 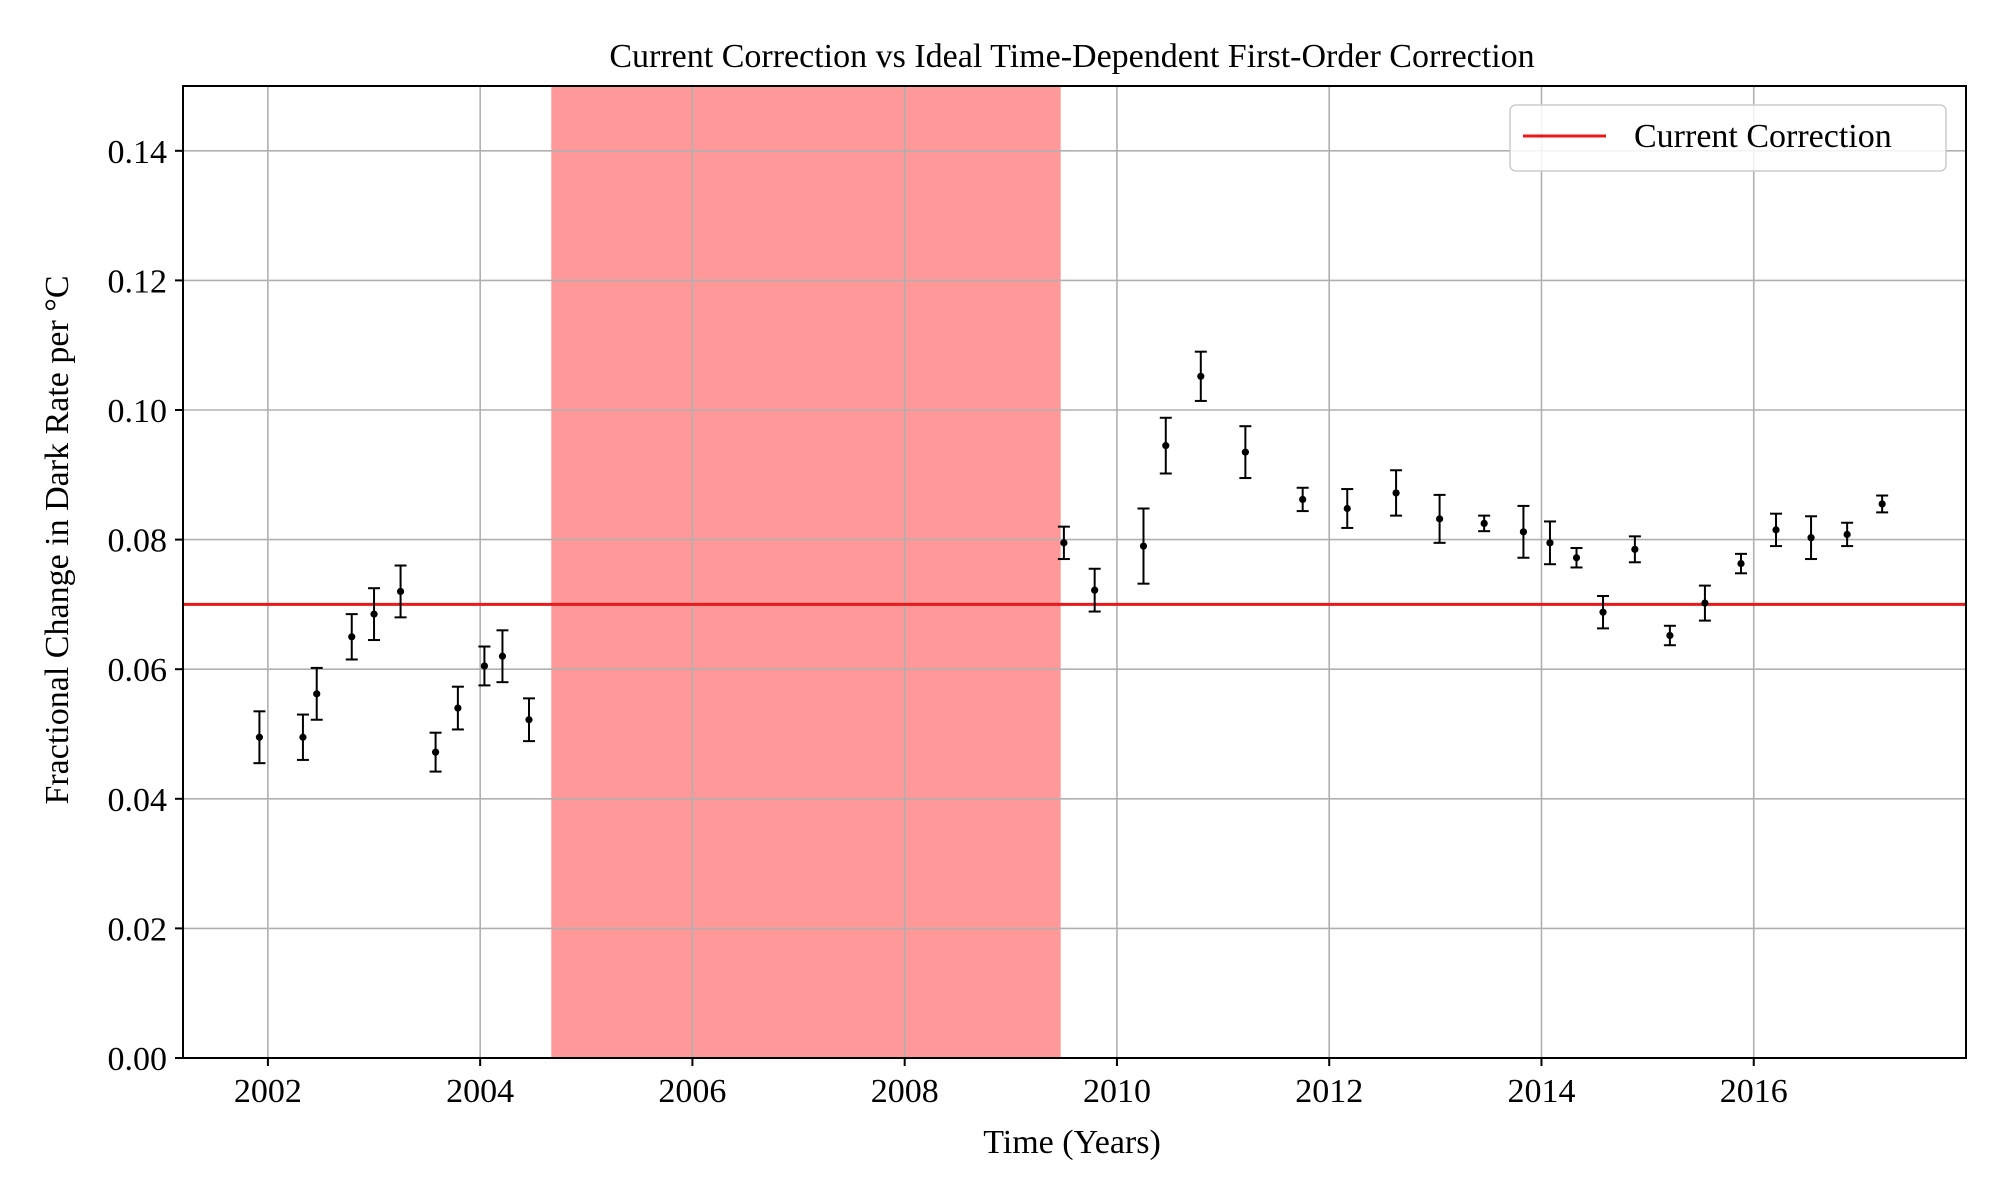 What do you see at coordinates (138, 670) in the screenshot?
I see `y-tick-label: 0.06` at bounding box center [138, 670].